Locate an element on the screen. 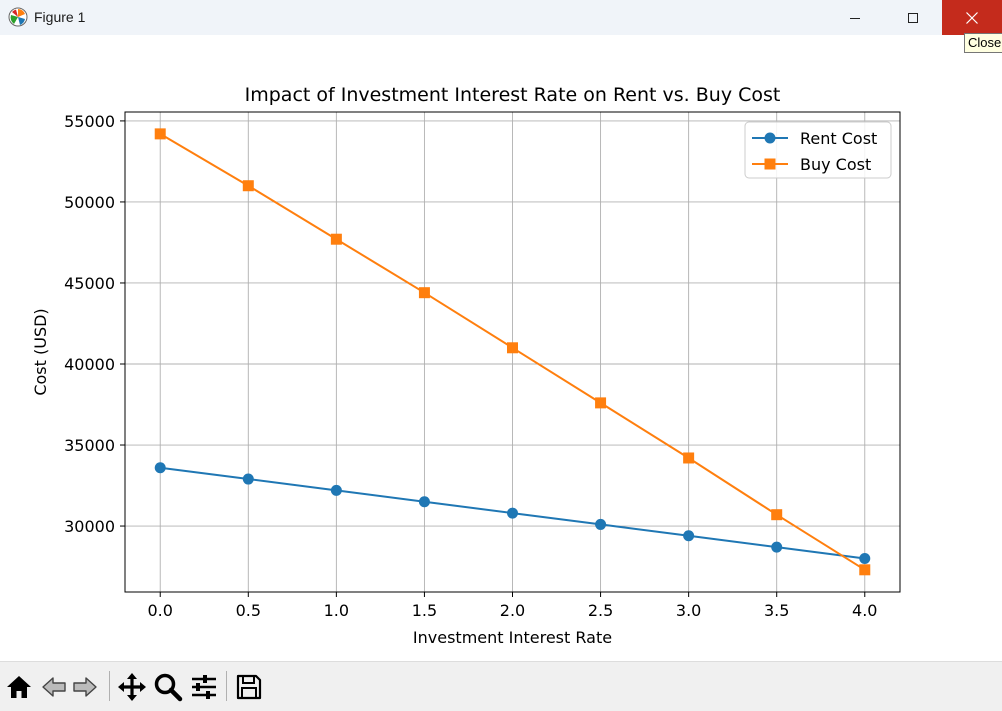 This screenshot has height=711, width=1002. zoom-button is located at coordinates (168, 687).